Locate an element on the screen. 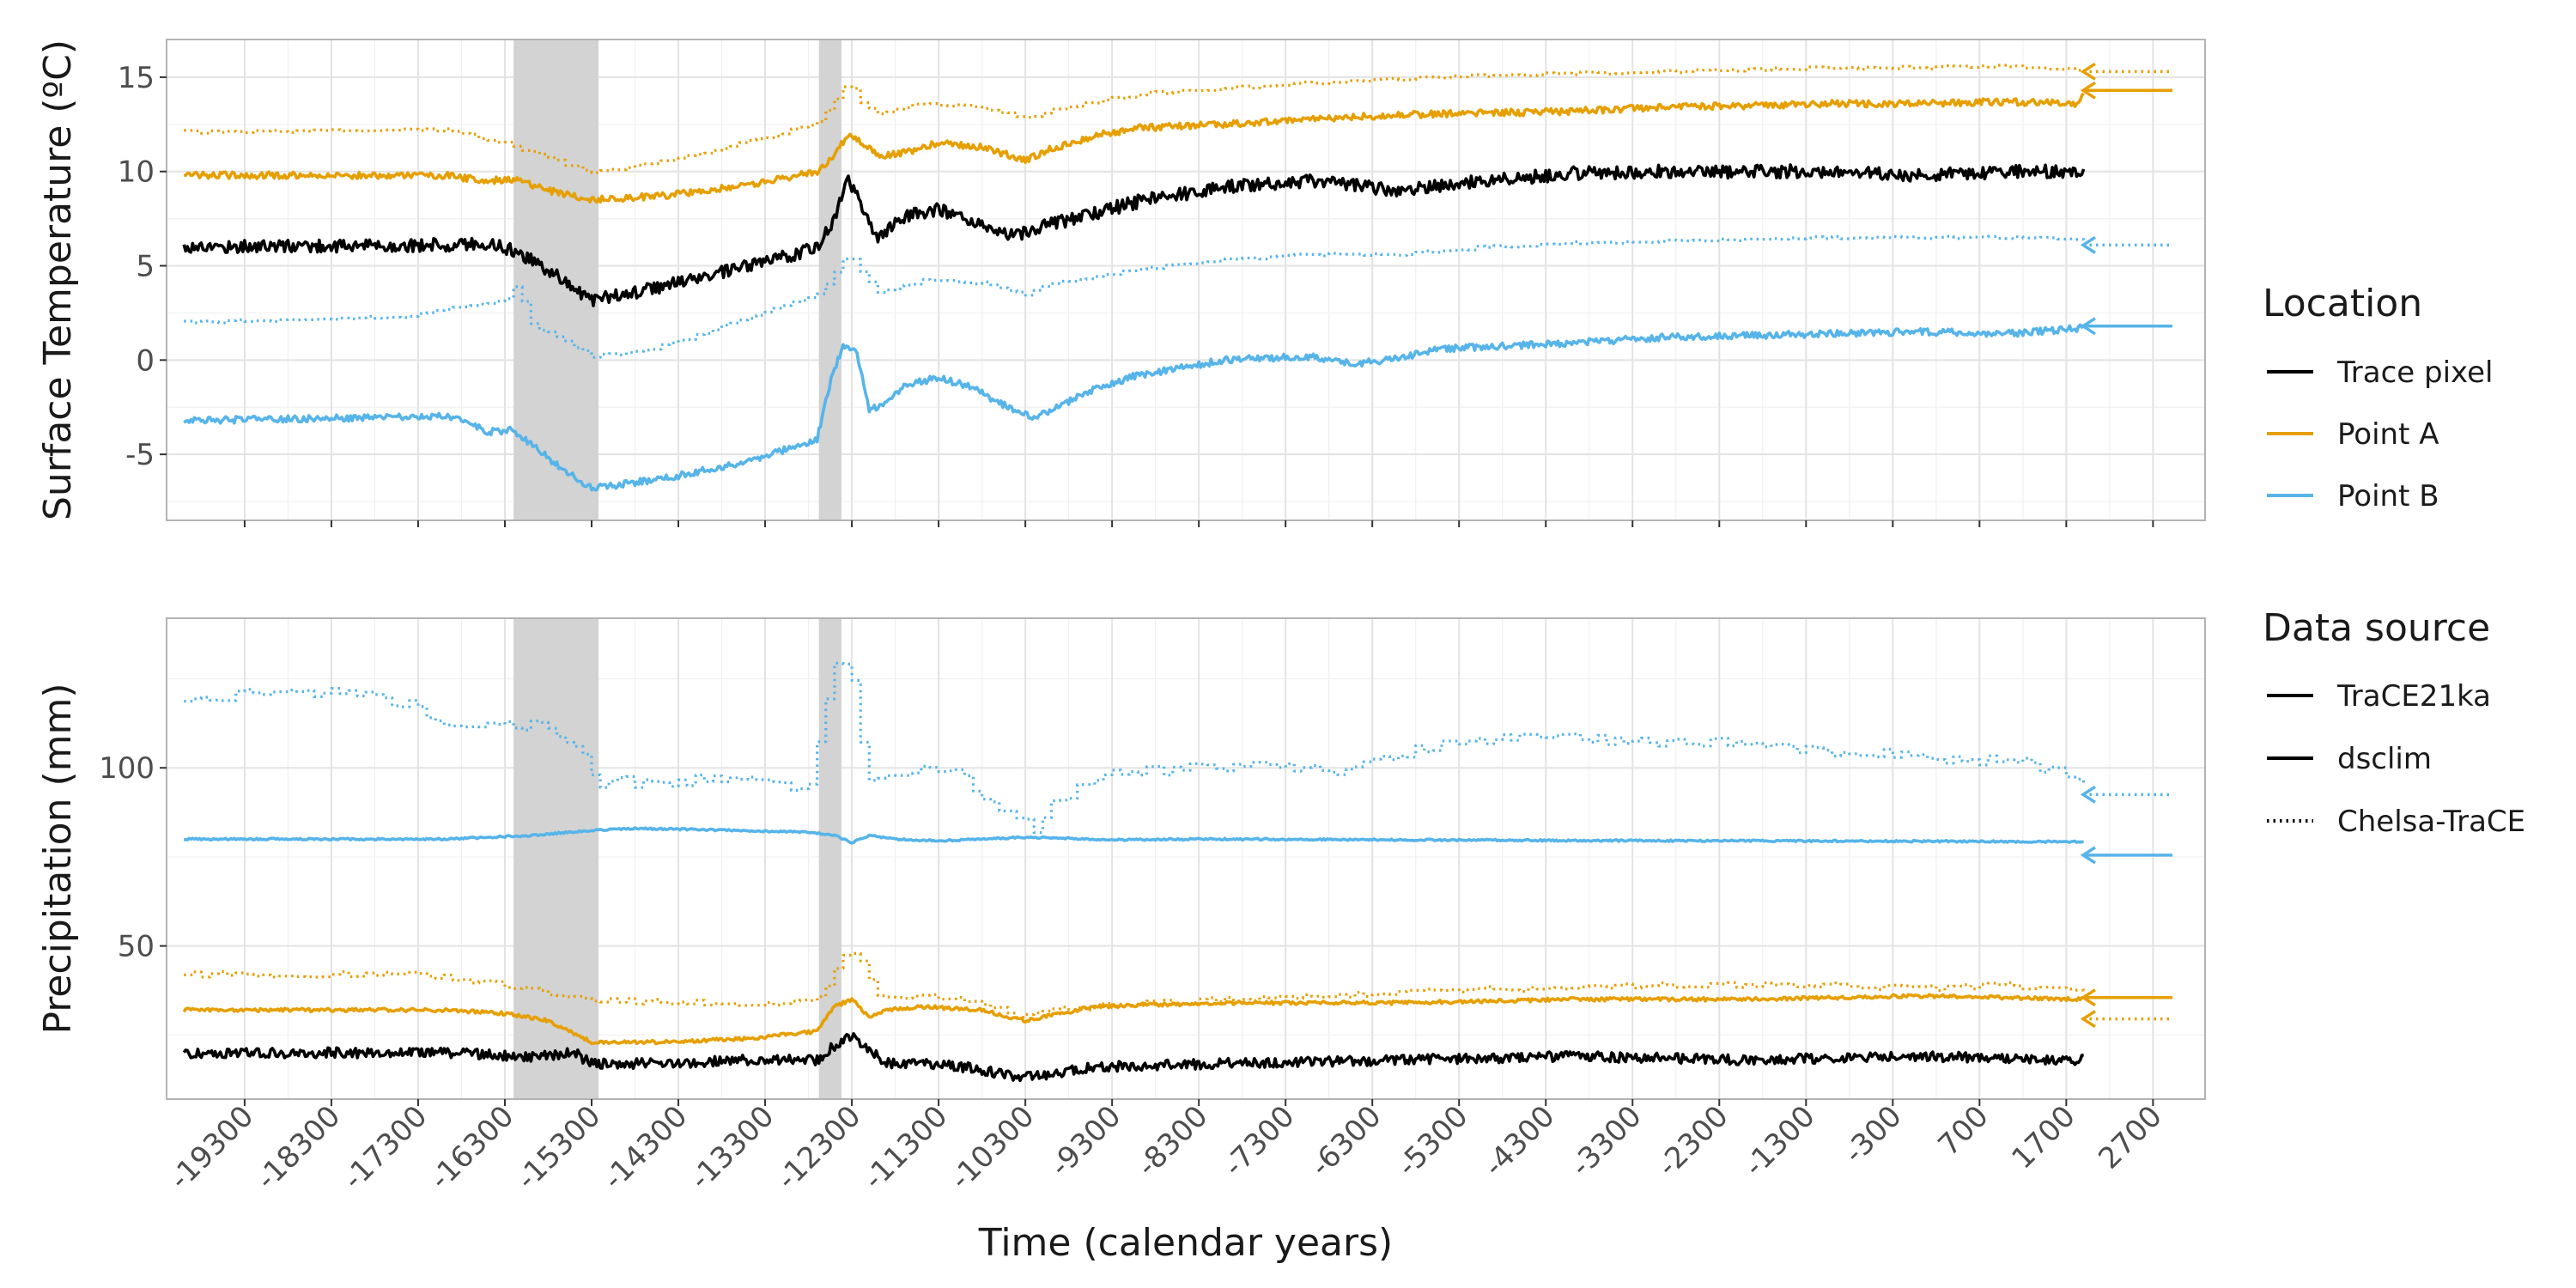  temperature-shaded-intervals is located at coordinates (677, 280).